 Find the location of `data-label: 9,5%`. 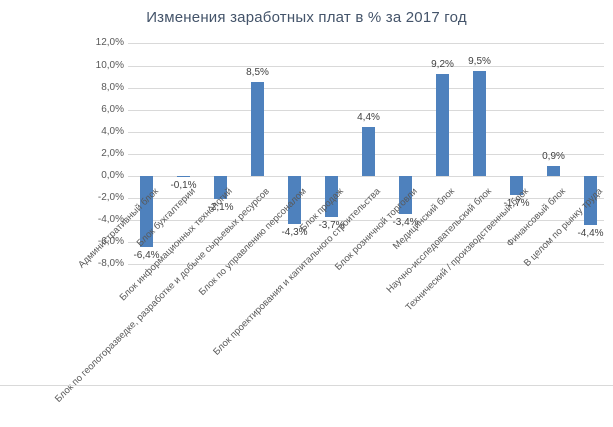

data-label: 9,5% is located at coordinates (479, 62).